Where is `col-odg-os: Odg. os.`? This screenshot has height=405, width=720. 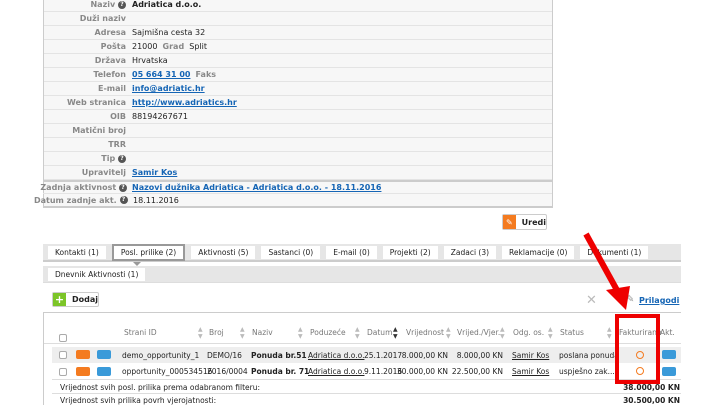 col-odg-os: Odg. os. is located at coordinates (529, 332).